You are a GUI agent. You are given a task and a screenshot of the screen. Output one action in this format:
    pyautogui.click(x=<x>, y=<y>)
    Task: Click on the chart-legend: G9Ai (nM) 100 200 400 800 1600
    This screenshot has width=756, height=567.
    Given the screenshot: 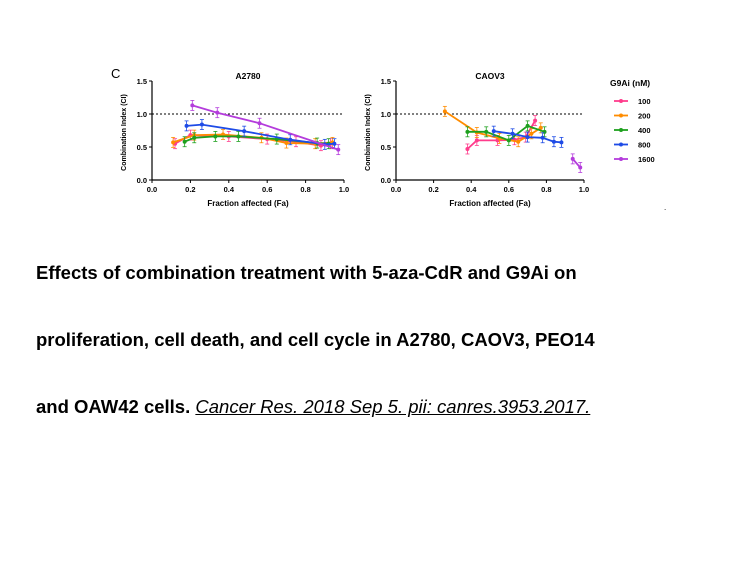 What is the action you would take?
    pyautogui.click(x=632, y=121)
    